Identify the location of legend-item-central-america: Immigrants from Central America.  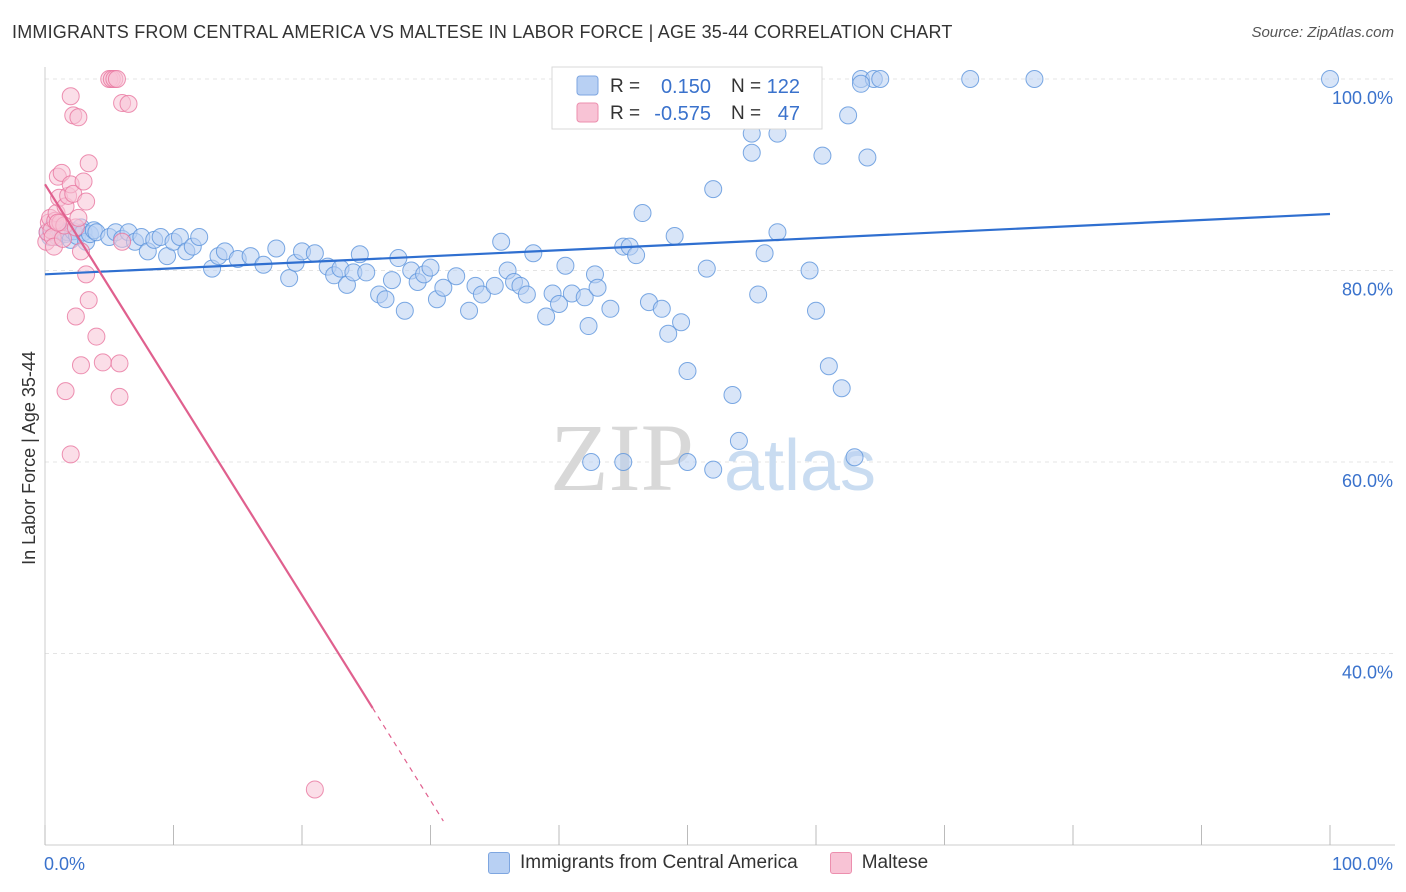
(643, 863).